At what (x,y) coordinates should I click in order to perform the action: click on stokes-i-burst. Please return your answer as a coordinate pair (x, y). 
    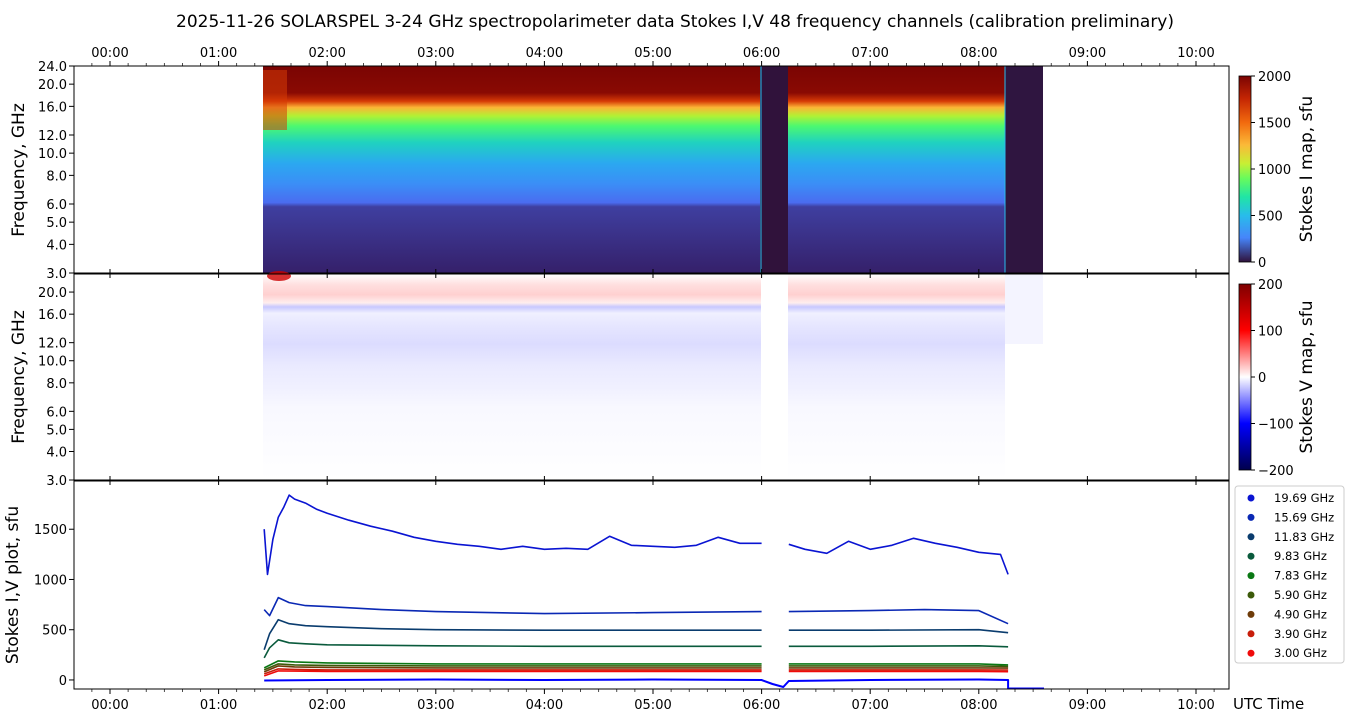
    Looking at the image, I should click on (275, 100).